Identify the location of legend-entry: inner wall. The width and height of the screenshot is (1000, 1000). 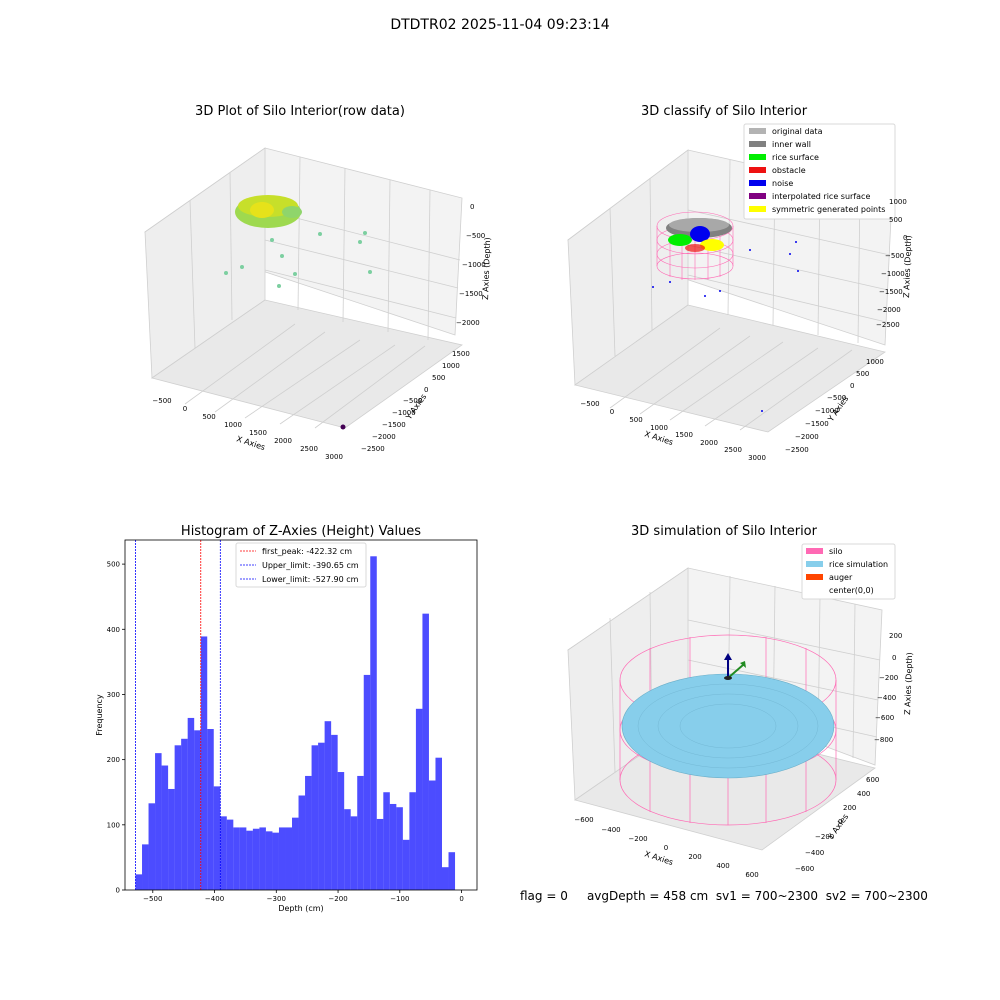
(791, 144).